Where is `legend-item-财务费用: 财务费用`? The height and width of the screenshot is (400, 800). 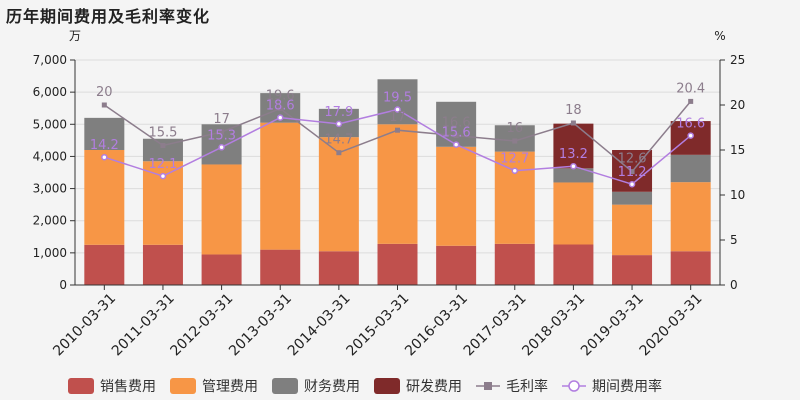
legend-item-财务费用: 财务费用 is located at coordinates (316, 386).